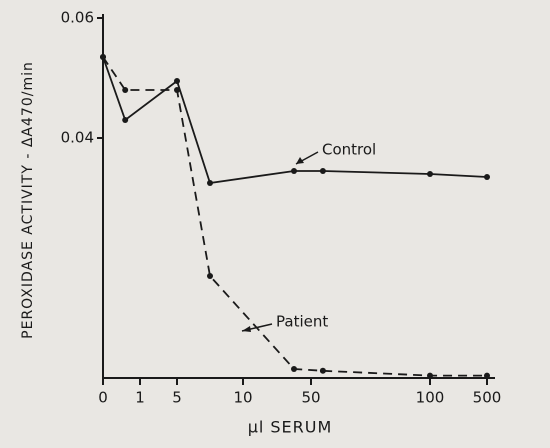  I want to click on x-tick-label: 50, so click(310, 398).